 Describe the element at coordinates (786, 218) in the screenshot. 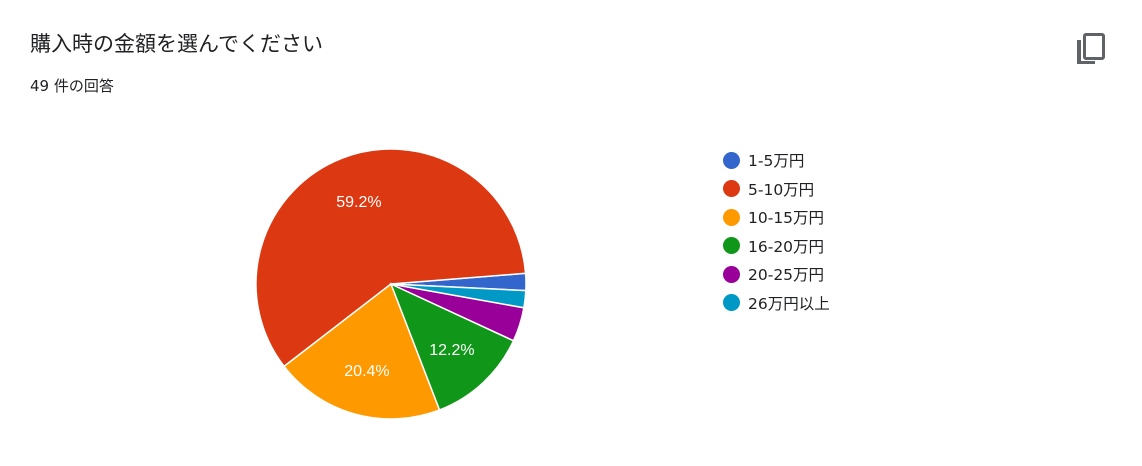

I see `legend-label: 10-15万円` at that location.